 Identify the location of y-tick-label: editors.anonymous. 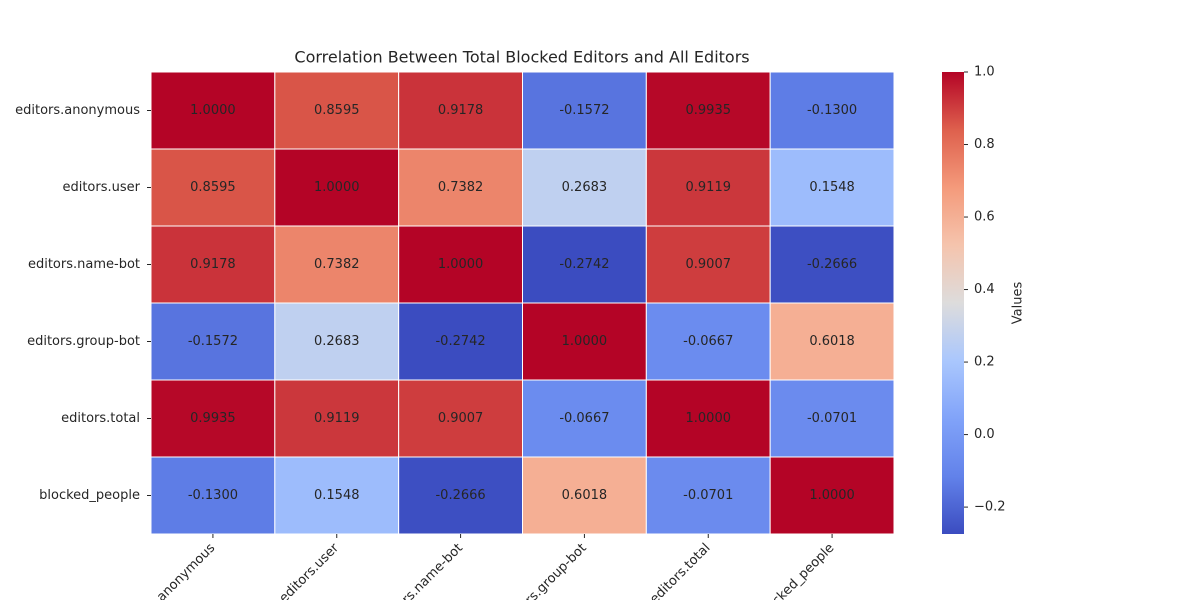
(77, 110).